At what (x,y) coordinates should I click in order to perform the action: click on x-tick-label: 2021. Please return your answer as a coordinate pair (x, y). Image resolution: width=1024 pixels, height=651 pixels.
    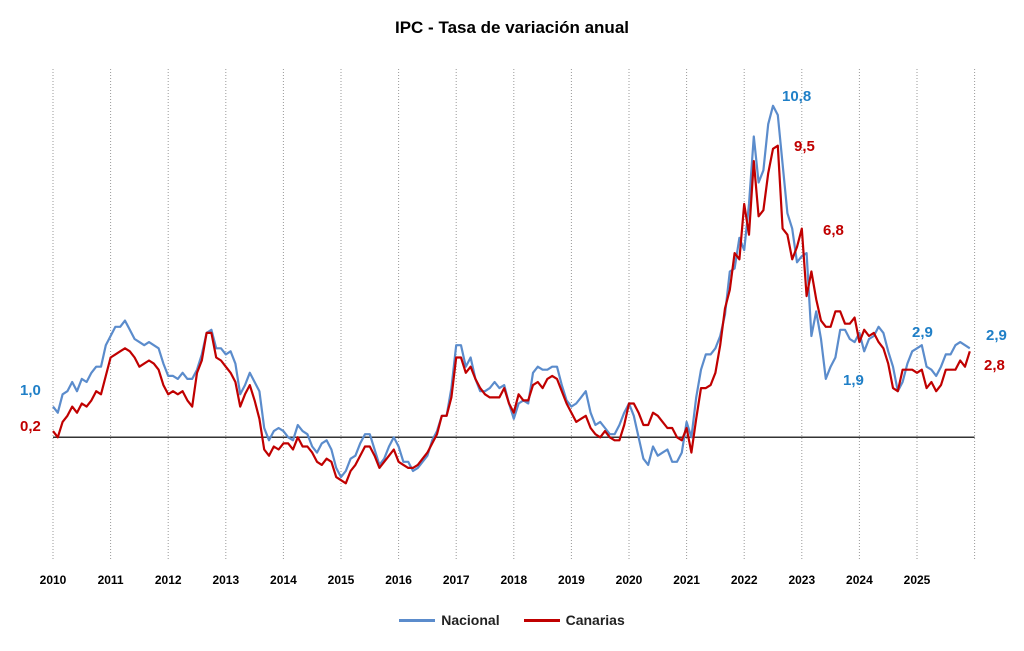
    Looking at the image, I should click on (686, 580).